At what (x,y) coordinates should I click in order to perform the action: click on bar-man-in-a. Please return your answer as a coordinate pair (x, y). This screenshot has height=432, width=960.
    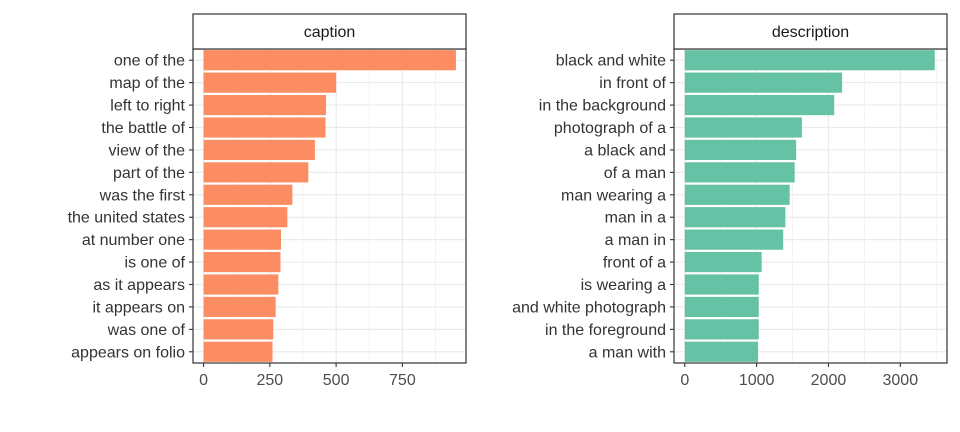
    Looking at the image, I should click on (735, 217).